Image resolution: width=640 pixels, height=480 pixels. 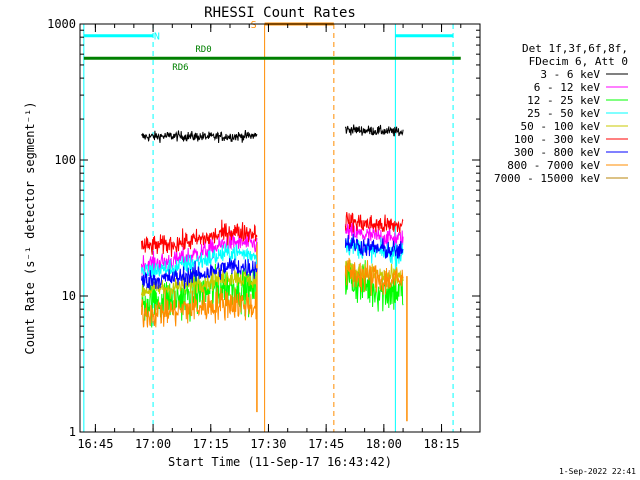 I want to click on legend-label-5: 100 - 300 keV, so click(x=557, y=139).